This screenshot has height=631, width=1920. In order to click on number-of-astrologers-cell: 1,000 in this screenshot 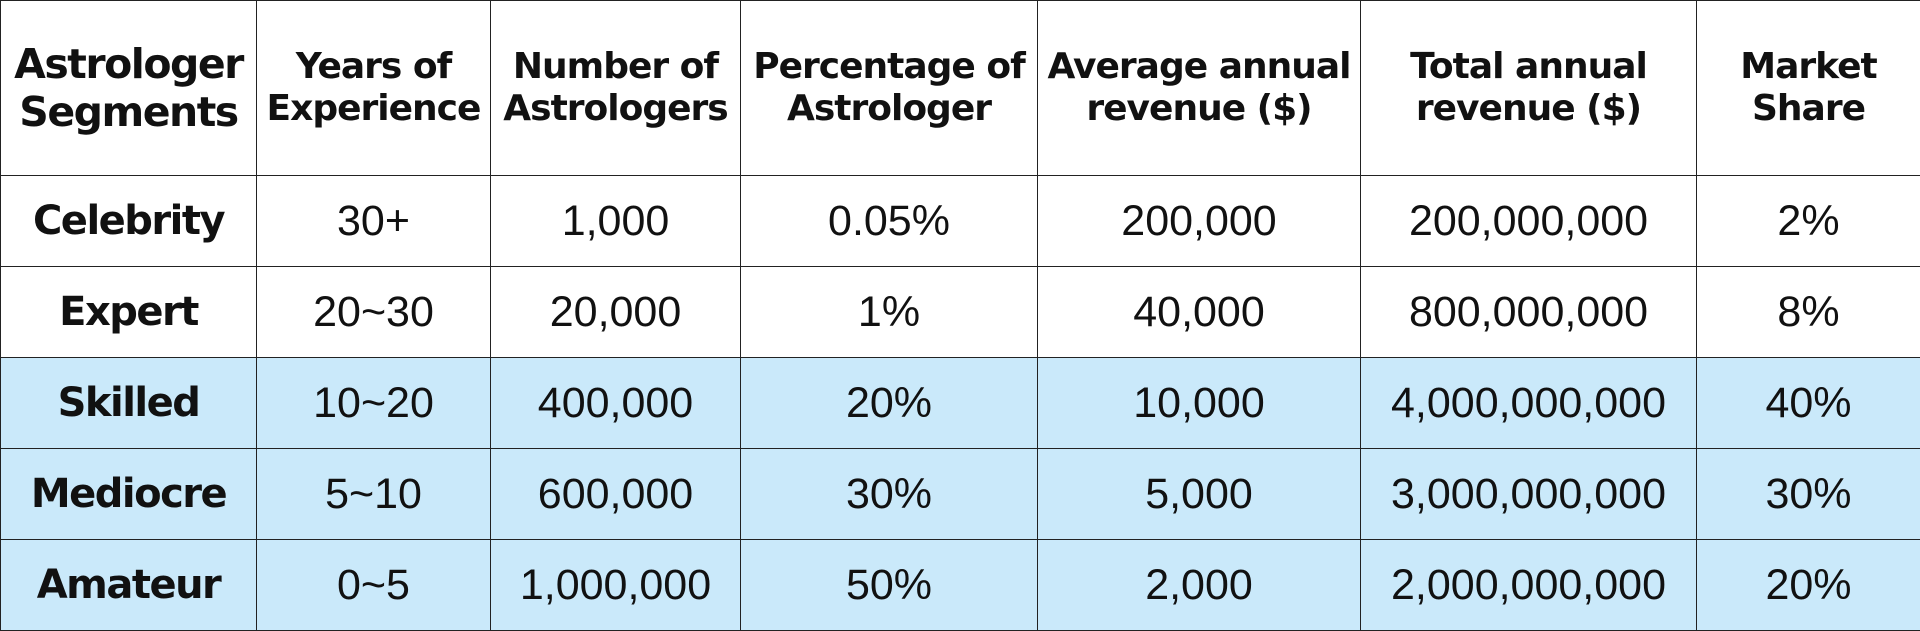, I will do `click(615, 221)`.